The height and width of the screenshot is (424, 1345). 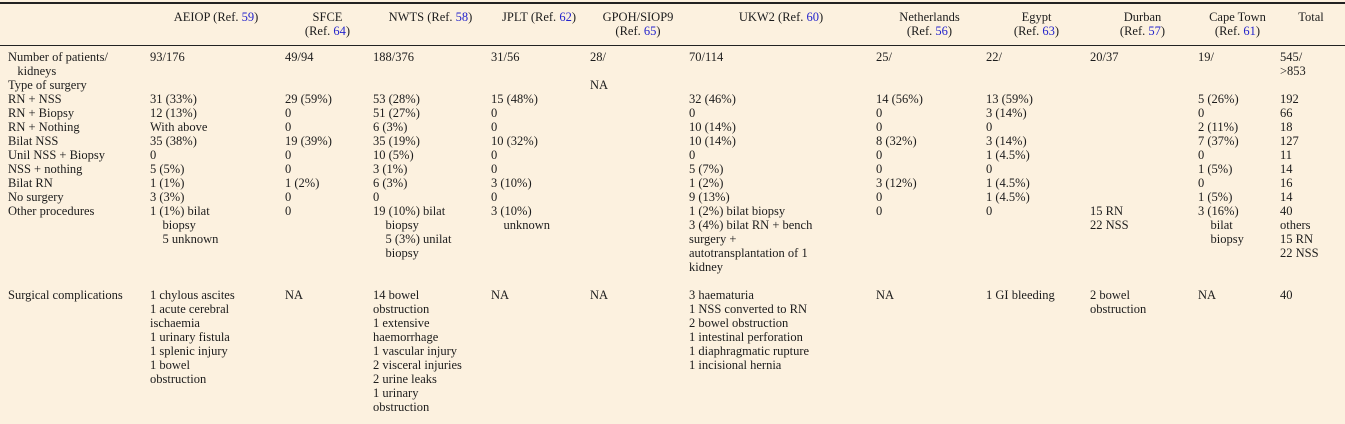 I want to click on table-cell: 3 (14%), so click(x=1006, y=141).